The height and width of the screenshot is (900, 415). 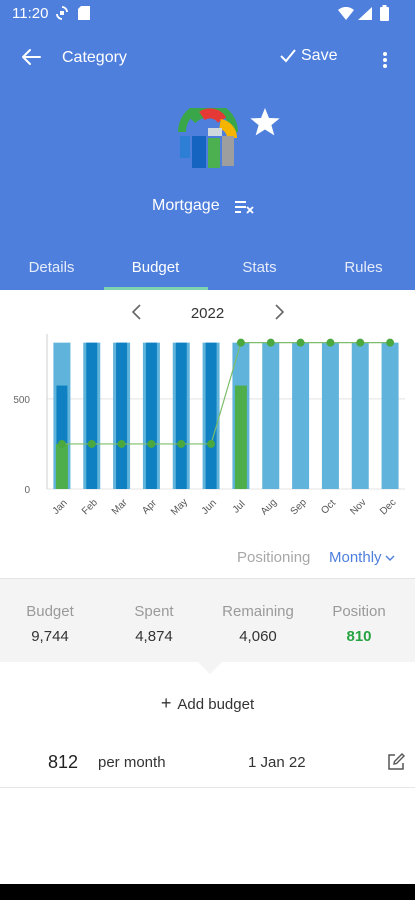 I want to click on more-vert-icon, so click(x=385, y=59).